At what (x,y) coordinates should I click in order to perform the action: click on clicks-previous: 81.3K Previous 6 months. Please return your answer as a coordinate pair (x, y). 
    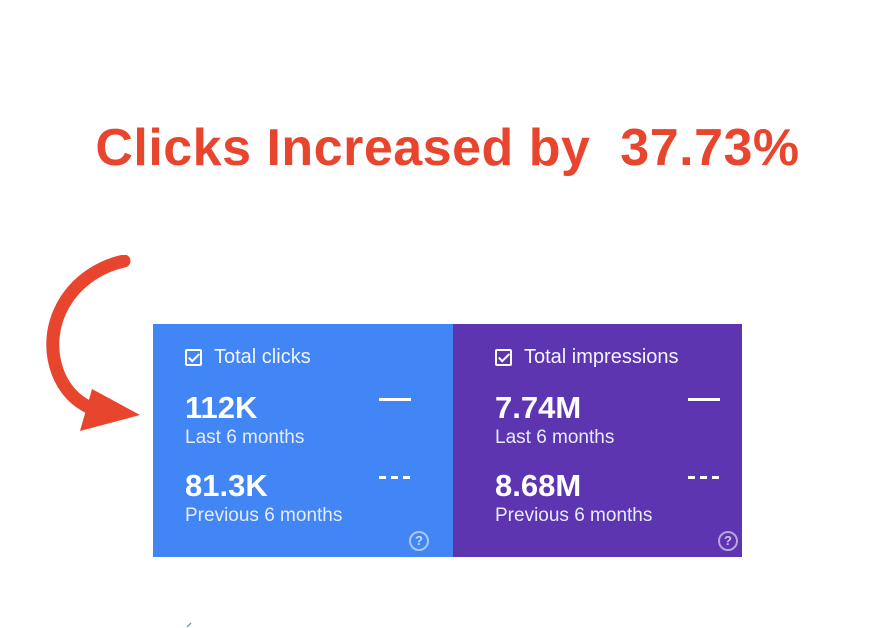
    Looking at the image, I should click on (263, 498).